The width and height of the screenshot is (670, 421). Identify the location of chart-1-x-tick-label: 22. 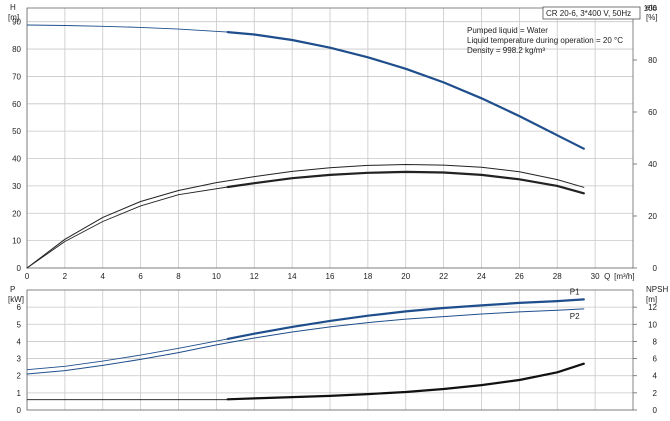
(443, 276).